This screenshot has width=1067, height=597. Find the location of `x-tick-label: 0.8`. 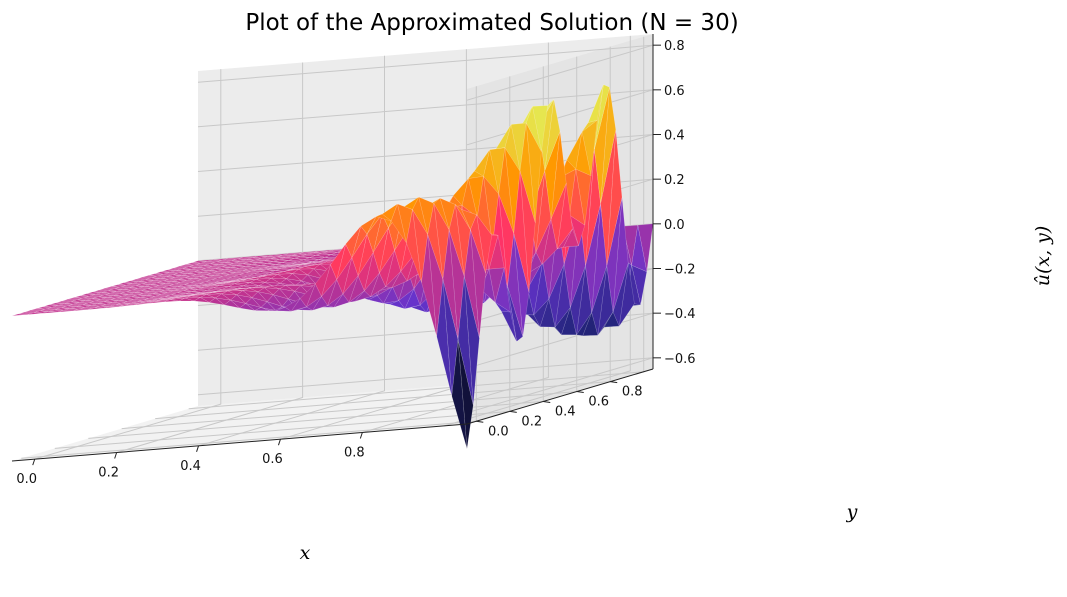

x-tick-label: 0.8 is located at coordinates (354, 453).